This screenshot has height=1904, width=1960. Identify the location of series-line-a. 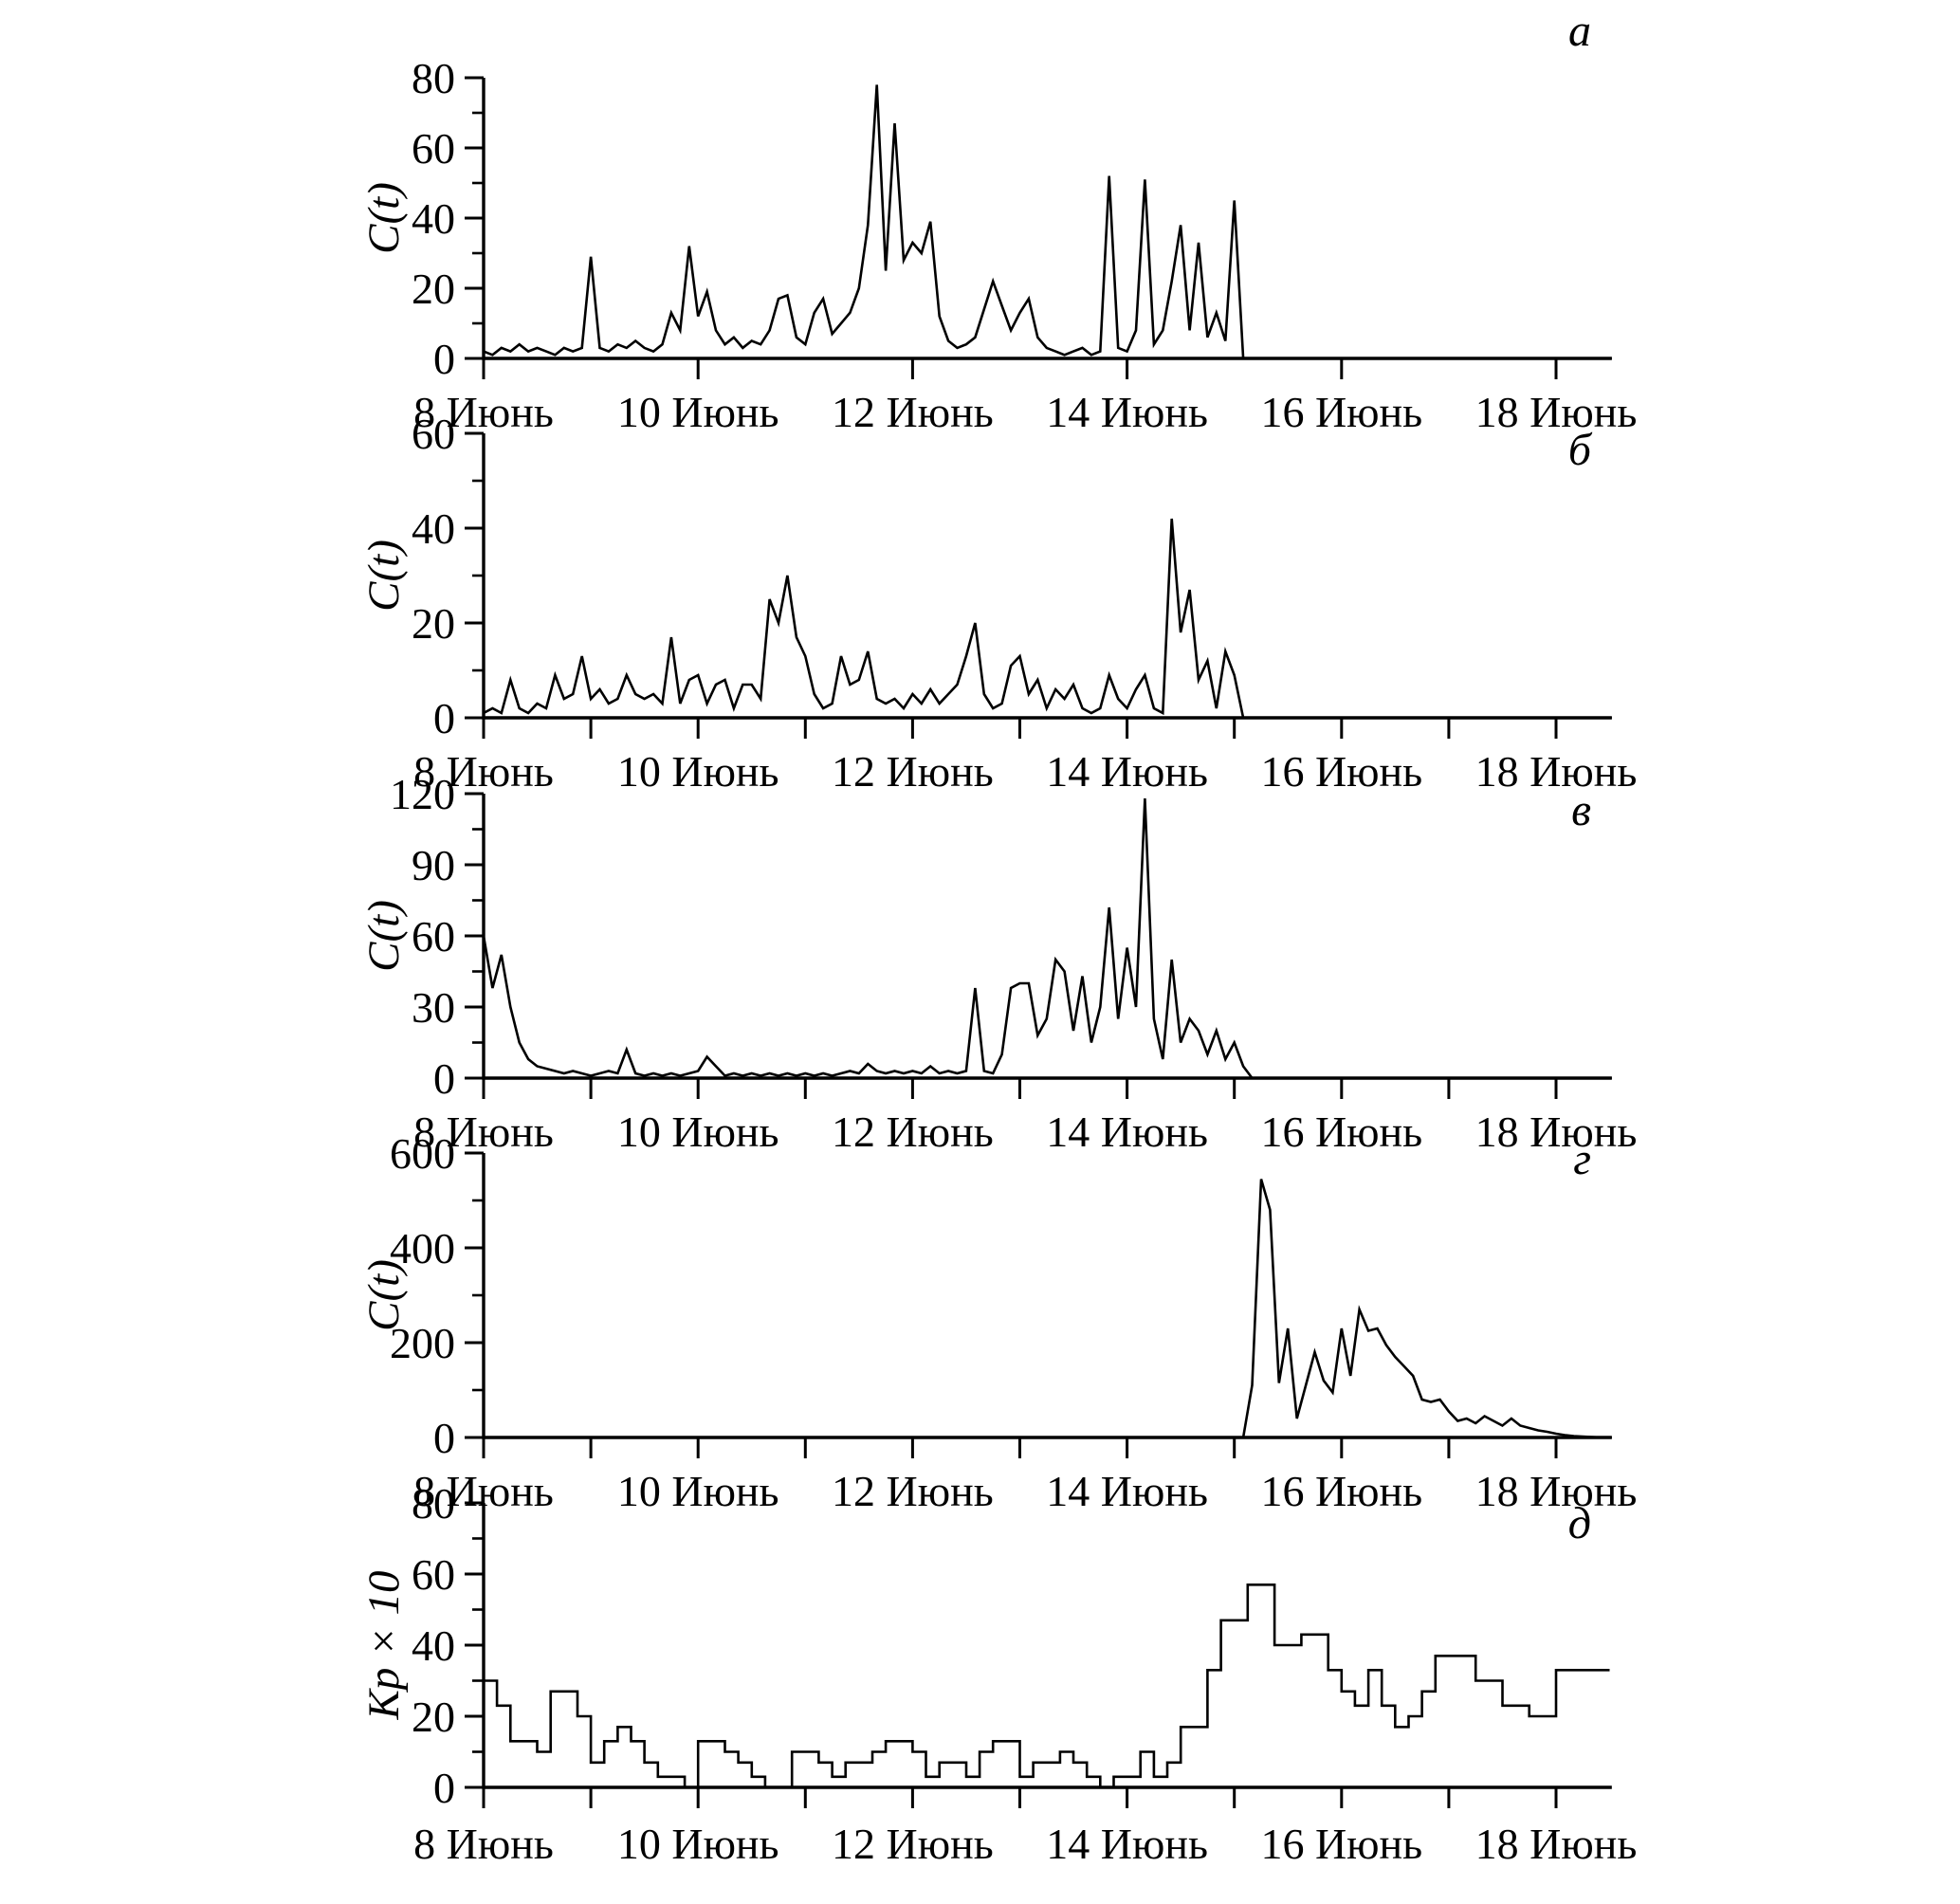
(1047, 222).